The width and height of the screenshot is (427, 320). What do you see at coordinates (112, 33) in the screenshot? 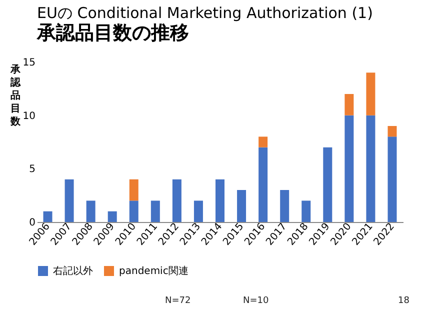
I see `chart-subtitle: 承認品目数の推移` at bounding box center [112, 33].